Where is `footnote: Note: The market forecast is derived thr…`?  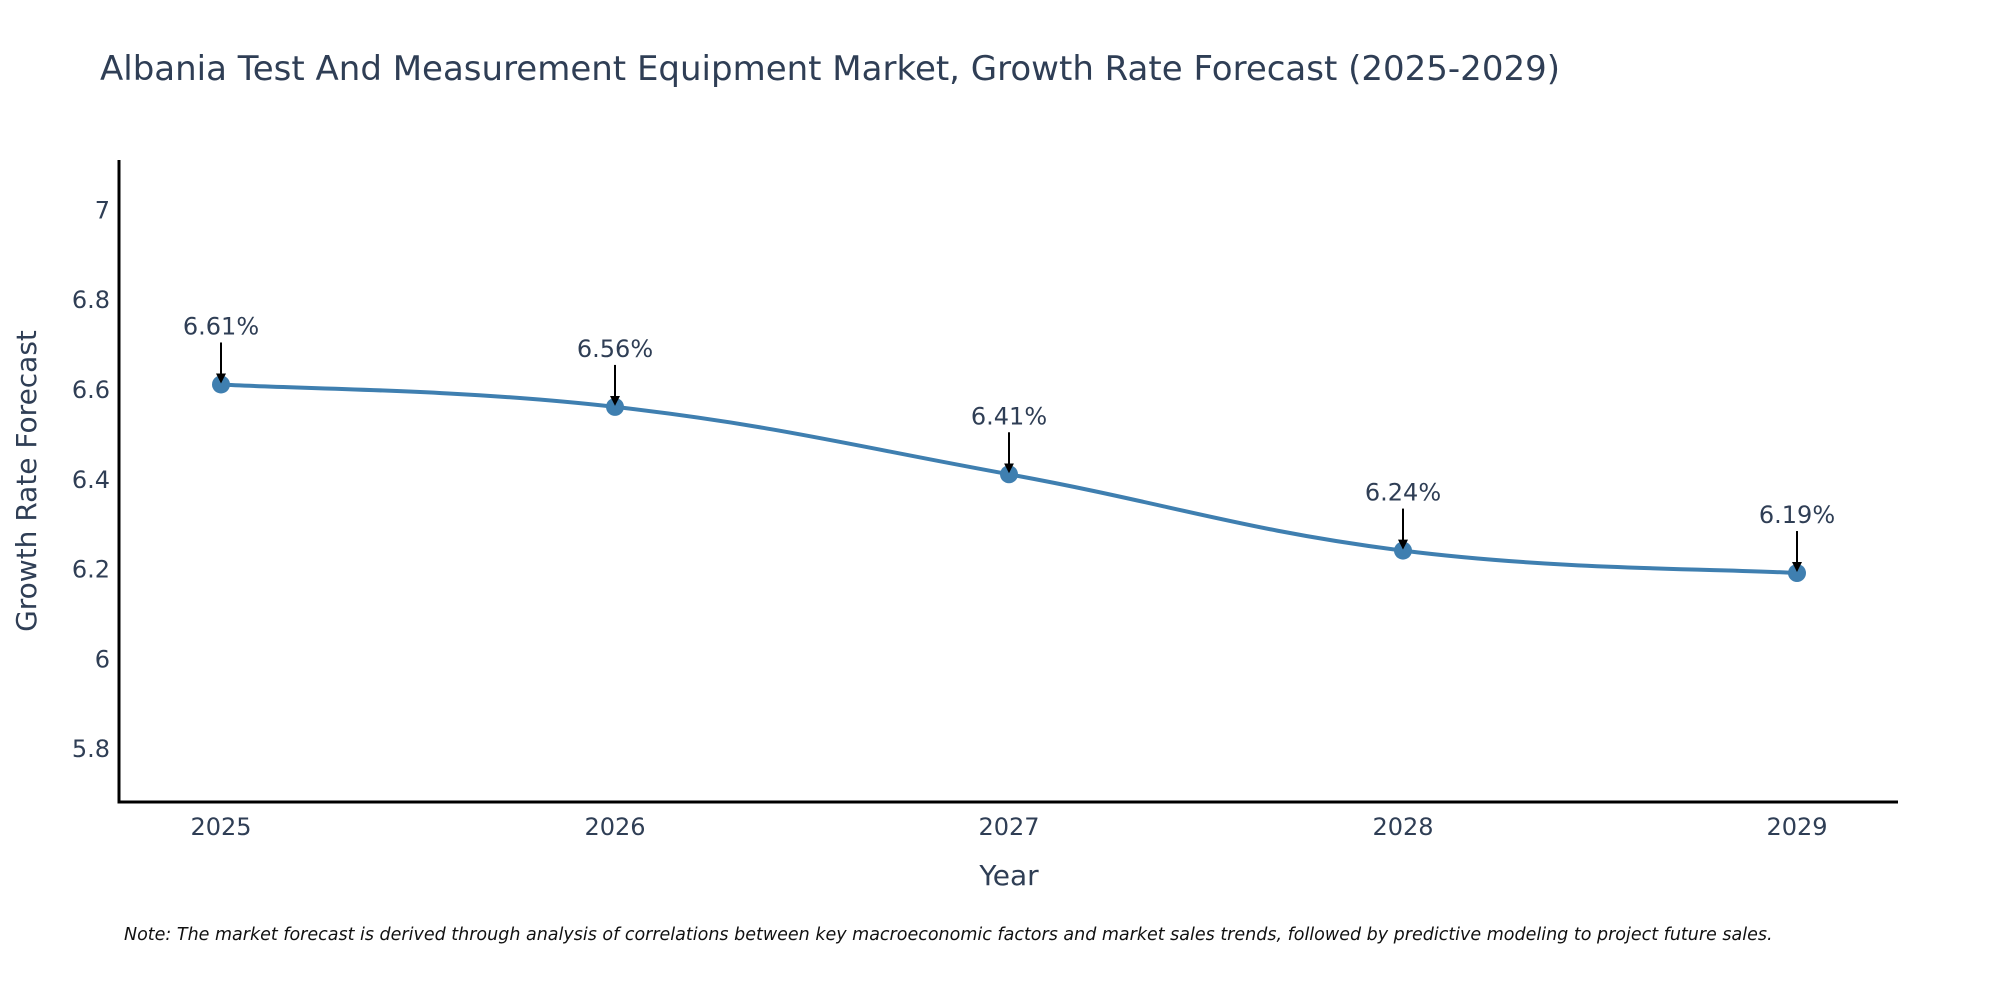 footnote: Note: The market forecast is derived thr… is located at coordinates (948, 935).